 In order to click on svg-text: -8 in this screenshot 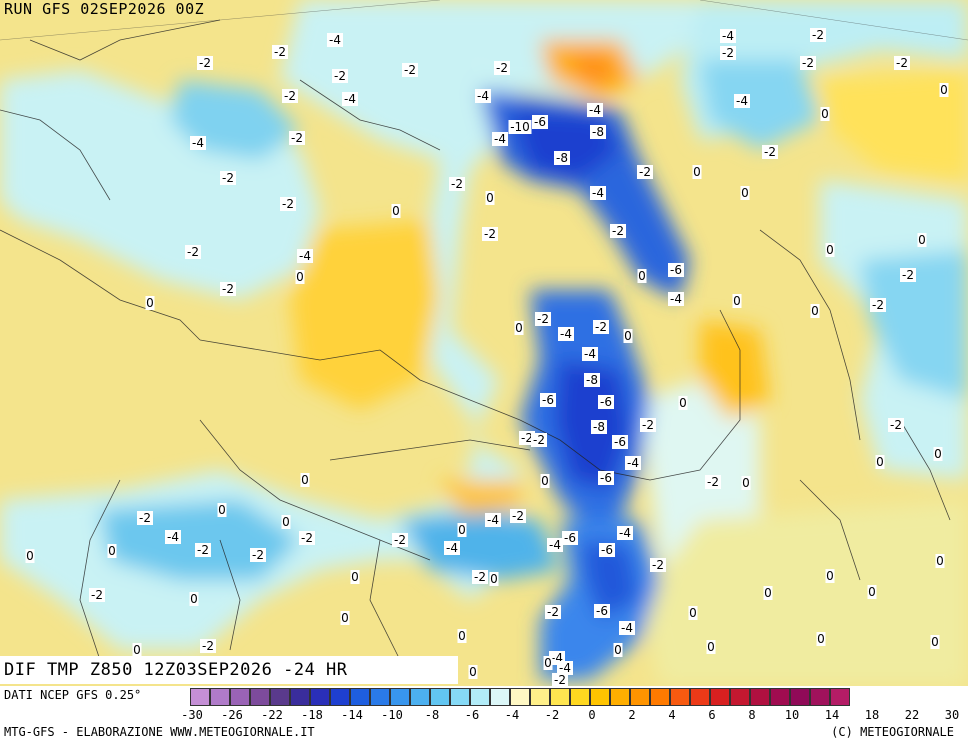, I will do `click(599, 427)`.